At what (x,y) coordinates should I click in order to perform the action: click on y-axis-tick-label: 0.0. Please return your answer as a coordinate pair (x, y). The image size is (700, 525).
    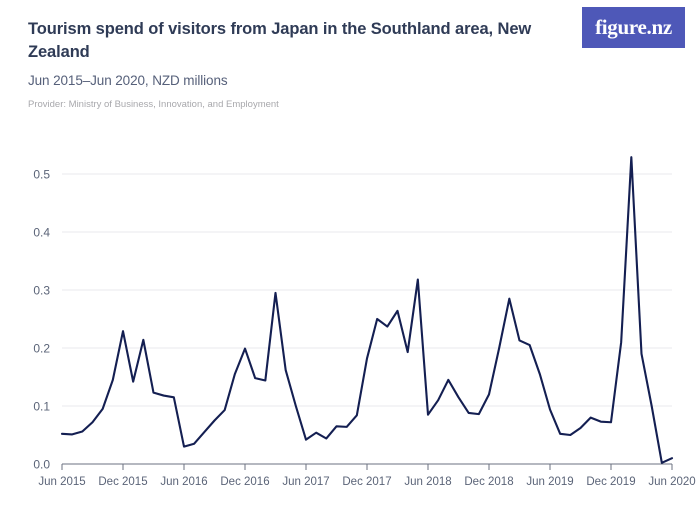
    Looking at the image, I should click on (41, 465).